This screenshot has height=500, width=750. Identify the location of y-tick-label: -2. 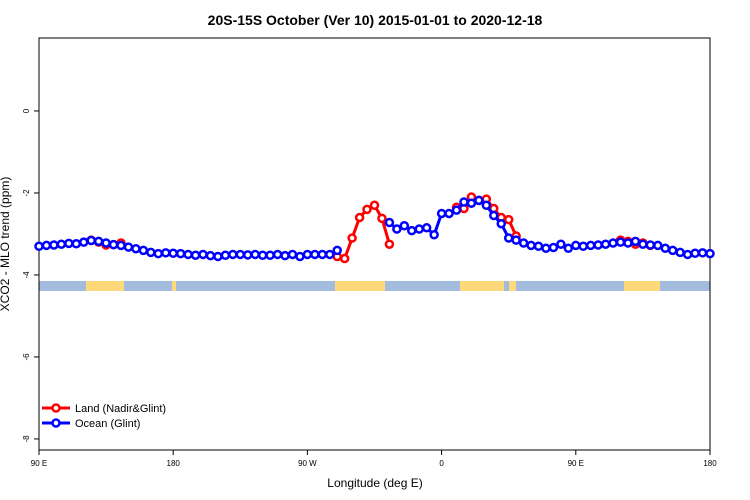
(26, 193).